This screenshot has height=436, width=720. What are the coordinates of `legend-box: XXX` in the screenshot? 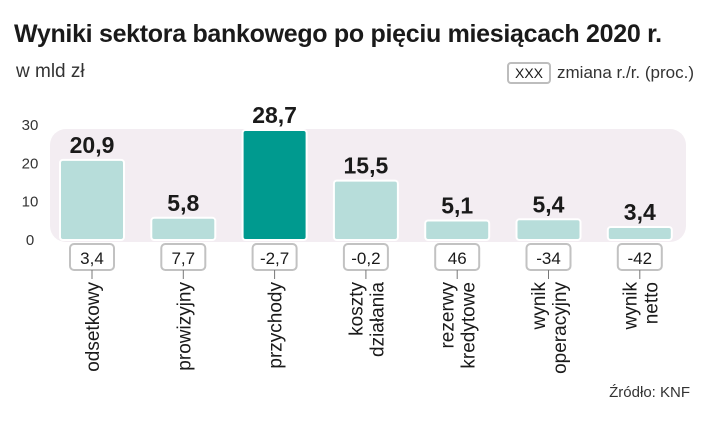 It's located at (529, 73).